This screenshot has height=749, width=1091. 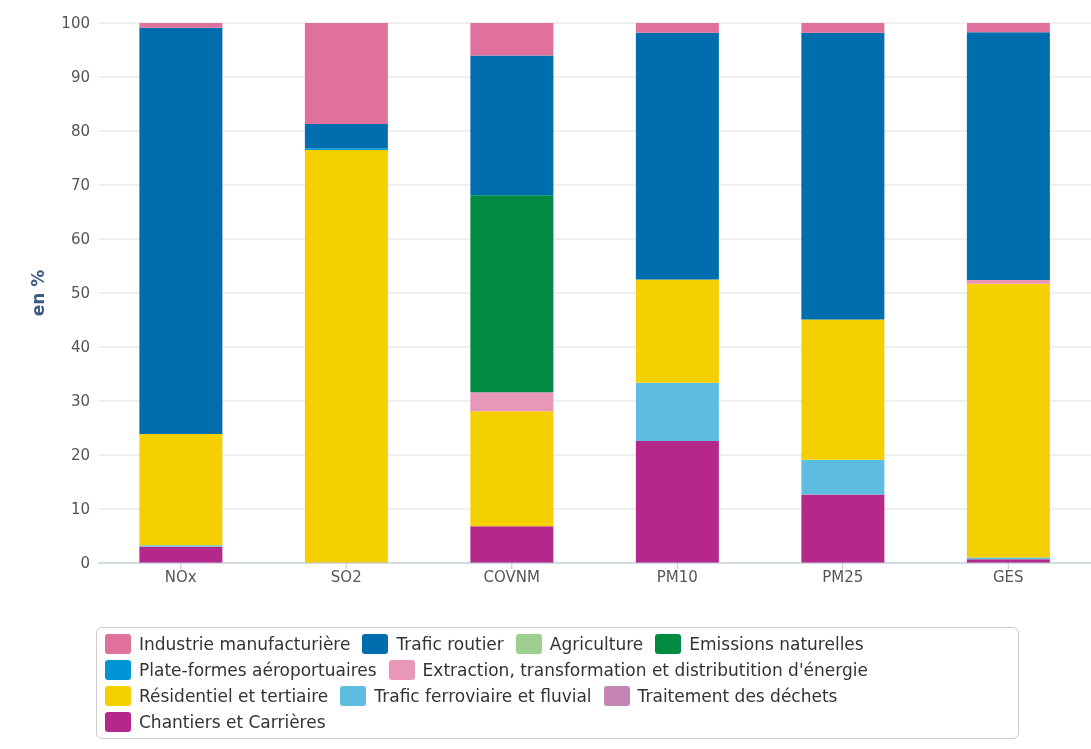 What do you see at coordinates (776, 644) in the screenshot?
I see `legend-label: Emissions naturelles` at bounding box center [776, 644].